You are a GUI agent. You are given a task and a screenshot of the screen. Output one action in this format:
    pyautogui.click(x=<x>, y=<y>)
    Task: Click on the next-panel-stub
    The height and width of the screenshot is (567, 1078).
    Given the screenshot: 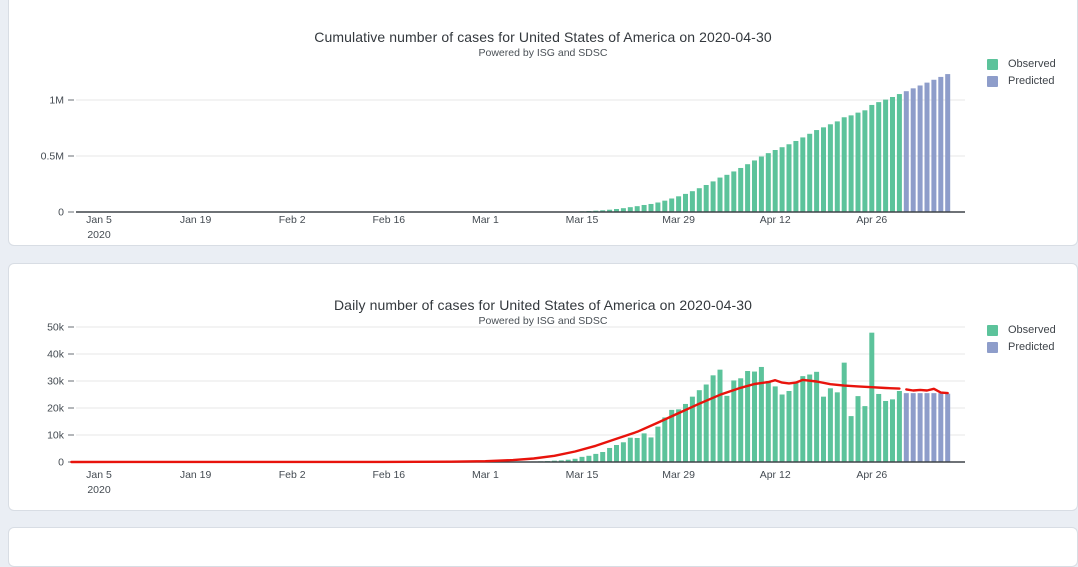 What is the action you would take?
    pyautogui.click(x=543, y=547)
    